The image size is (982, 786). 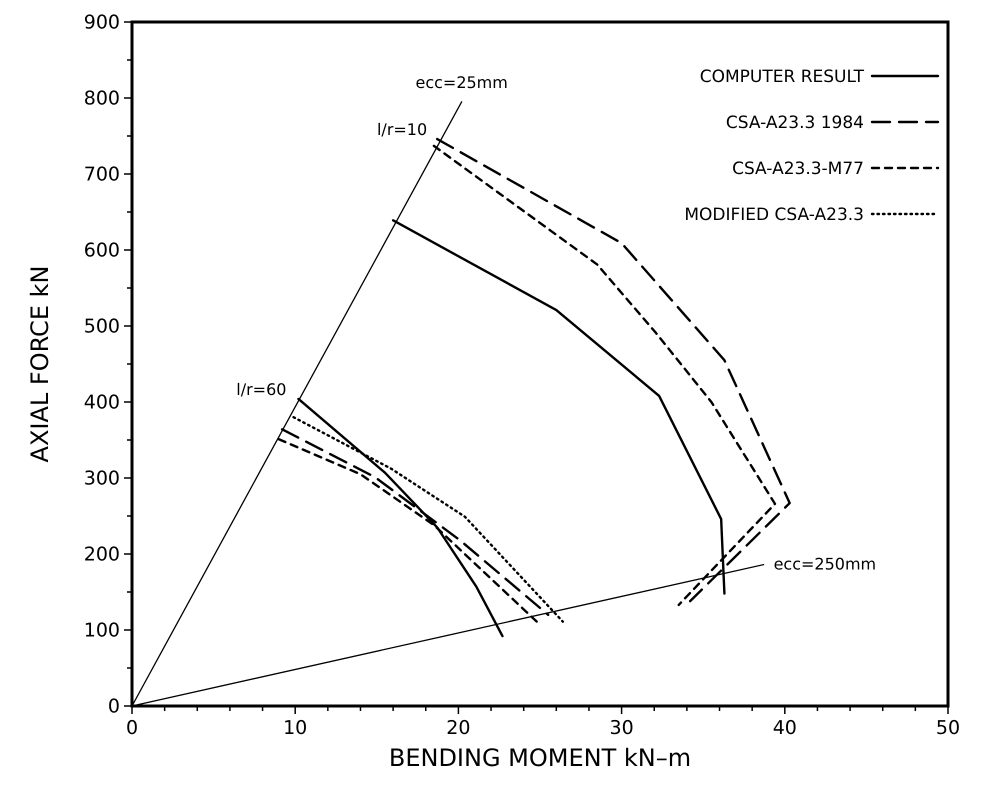 I want to click on y-axis-title: AXIAL FORCE kN, so click(x=40, y=364).